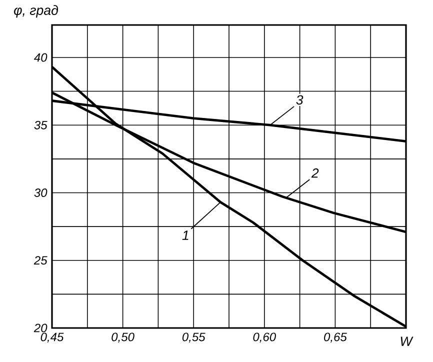  Describe the element at coordinates (52, 337) in the screenshot. I see `x-tick-label: 0,45` at that location.